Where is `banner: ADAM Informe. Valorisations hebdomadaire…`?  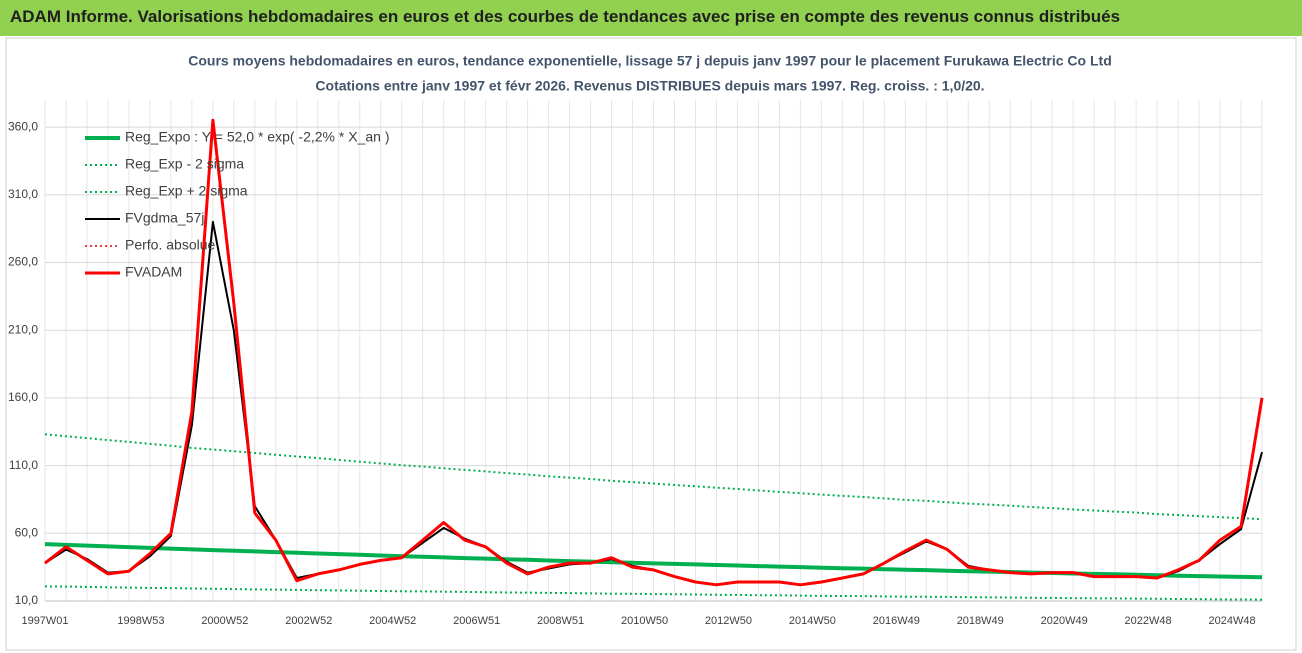 banner: ADAM Informe. Valorisations hebdomadaire… is located at coordinates (651, 18).